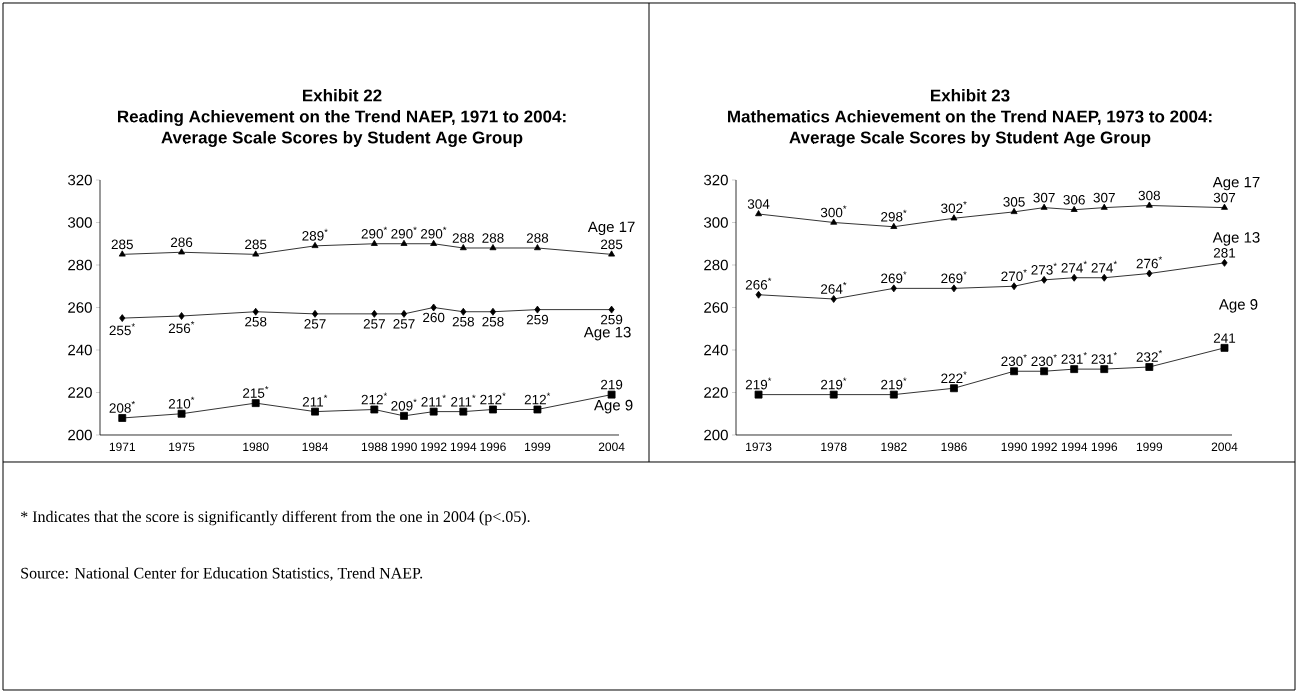 The height and width of the screenshot is (693, 1298). Describe the element at coordinates (759, 447) in the screenshot. I see `x-tick-label: 1973` at that location.